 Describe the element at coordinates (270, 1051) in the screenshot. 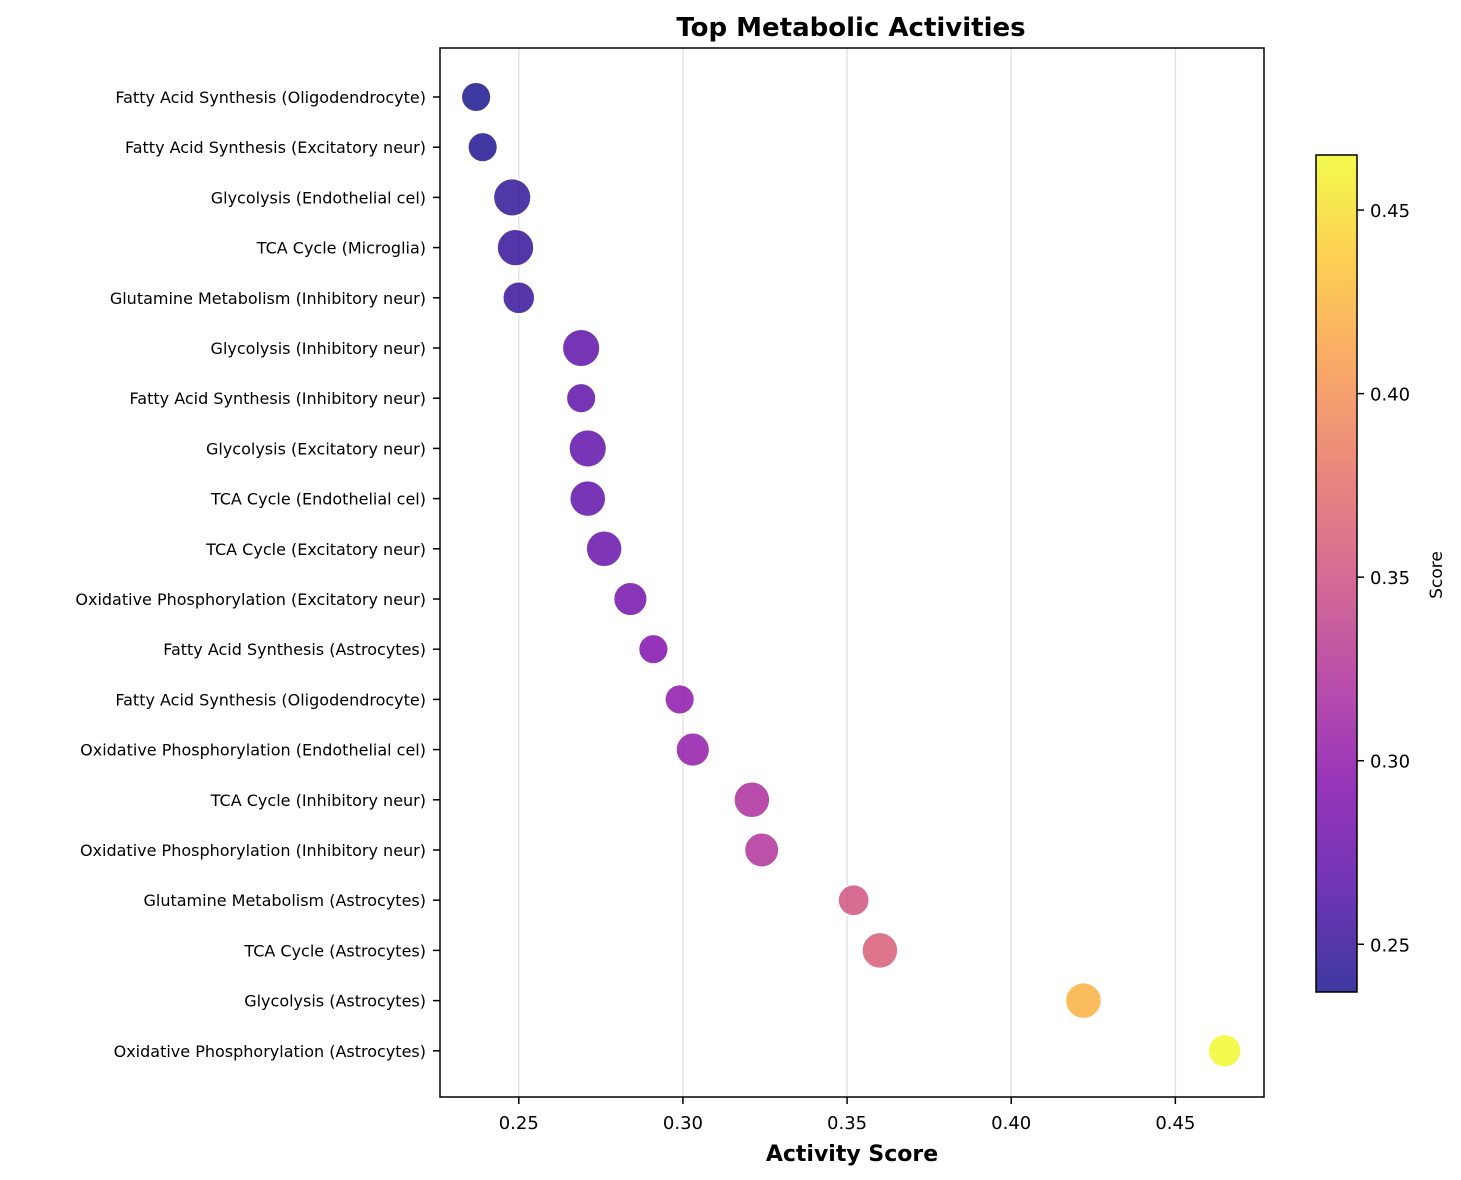

I see `y-tick-label: Oxidative Phosphorylation (Astrocytes)` at that location.